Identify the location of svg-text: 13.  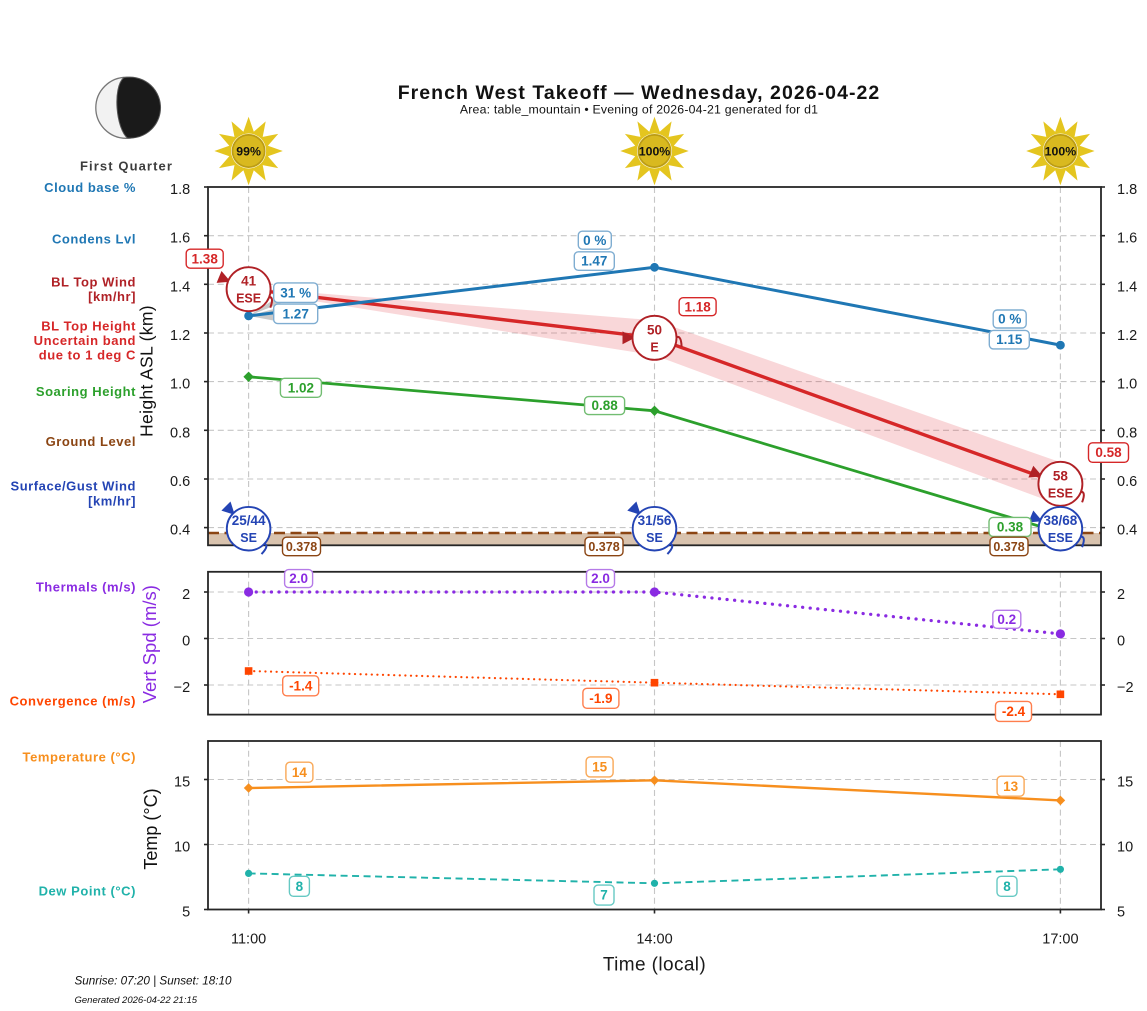
(1011, 786).